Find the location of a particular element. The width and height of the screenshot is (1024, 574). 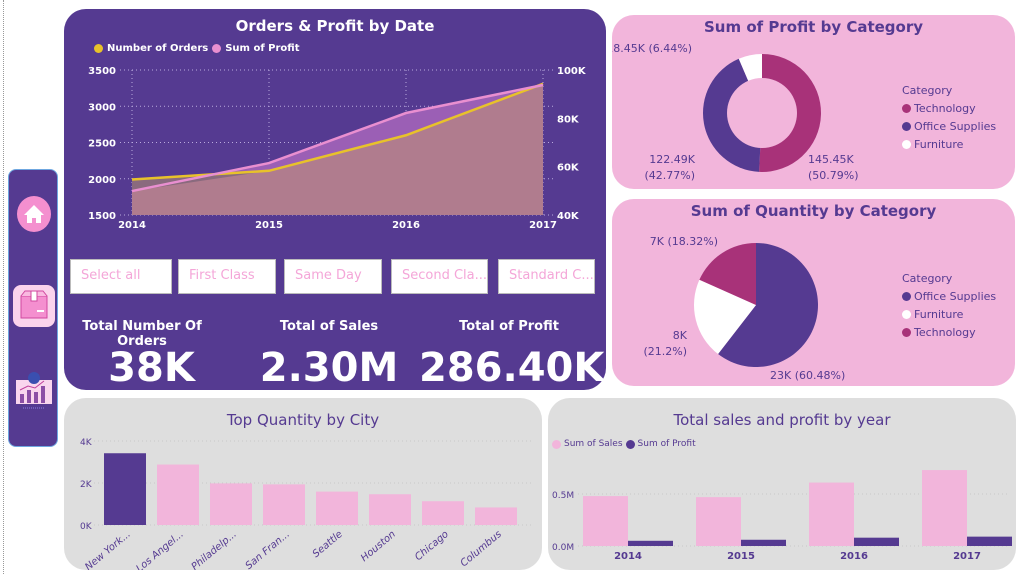

y2-tick-label: 60K is located at coordinates (568, 168).